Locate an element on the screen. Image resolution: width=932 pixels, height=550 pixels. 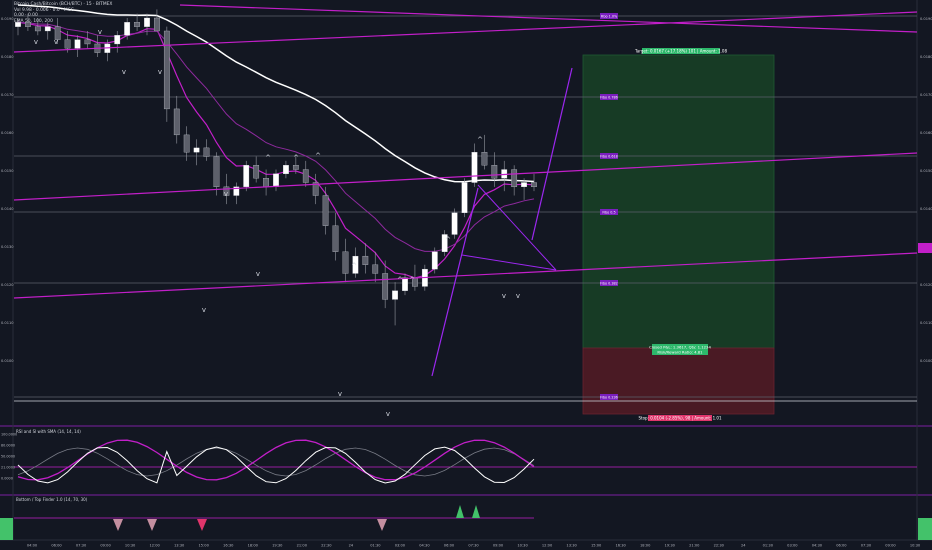
time-label: 03:00 is located at coordinates (400, 546).